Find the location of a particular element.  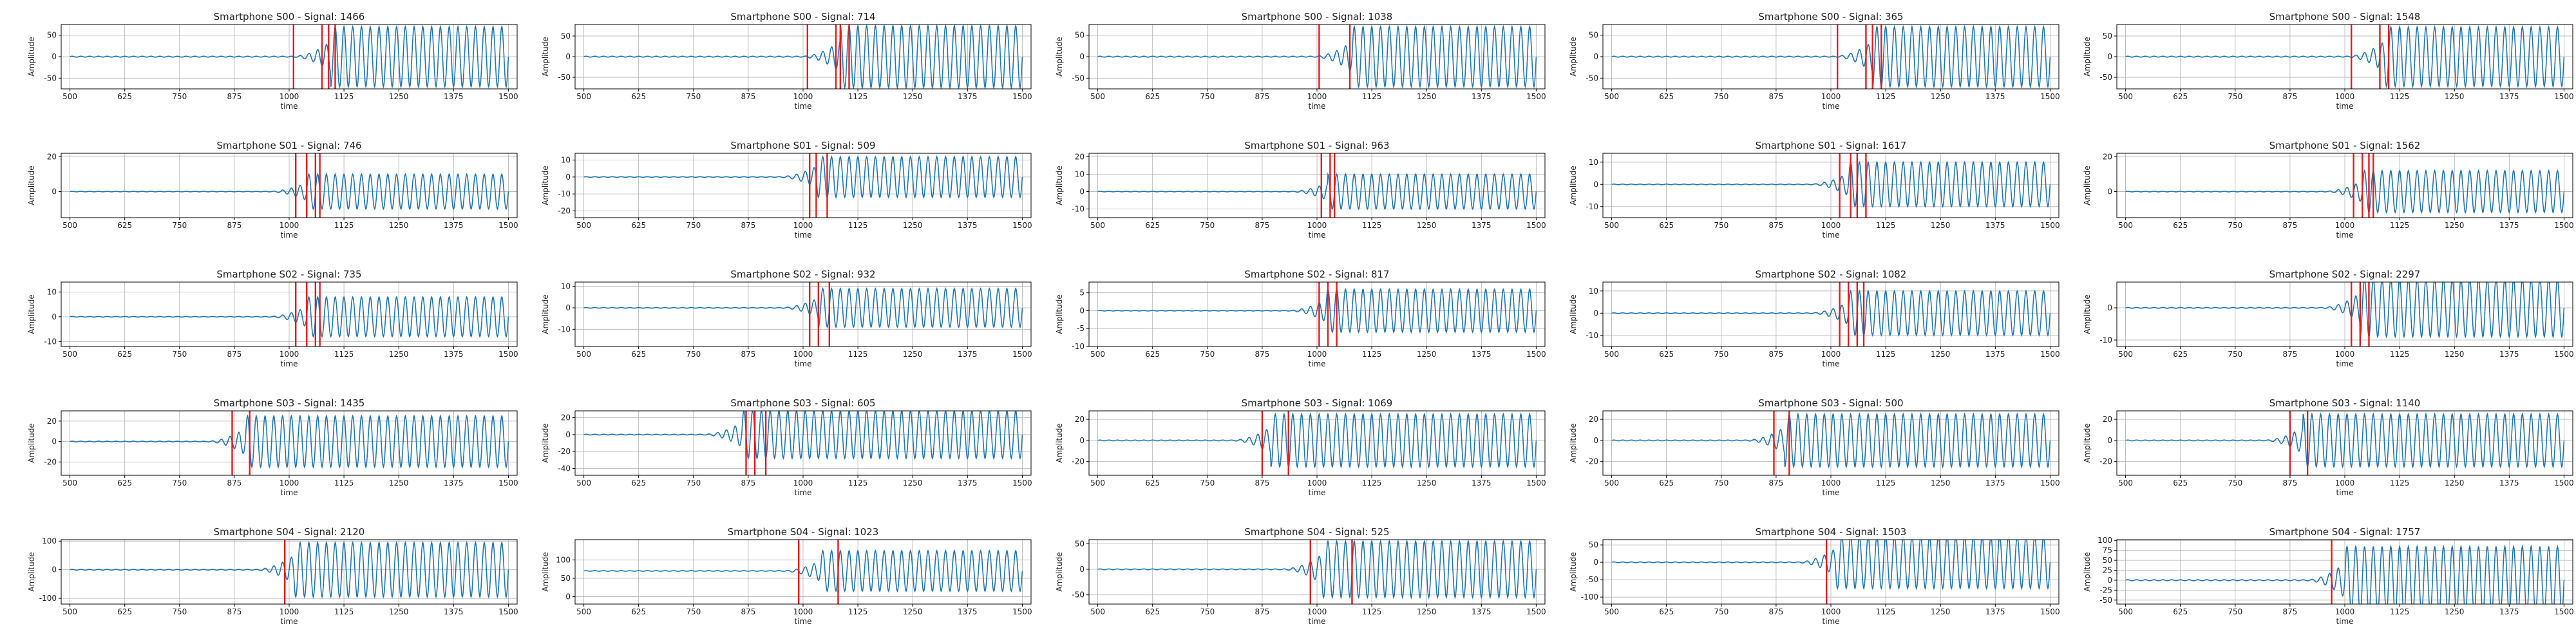

subplot-title: Smartphone S00 - Signal: 1038 is located at coordinates (1318, 17).